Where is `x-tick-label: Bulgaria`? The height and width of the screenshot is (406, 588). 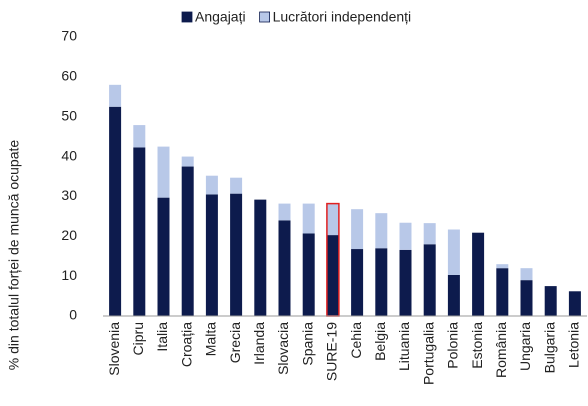
x-tick-label: Bulgaria is located at coordinates (549, 348).